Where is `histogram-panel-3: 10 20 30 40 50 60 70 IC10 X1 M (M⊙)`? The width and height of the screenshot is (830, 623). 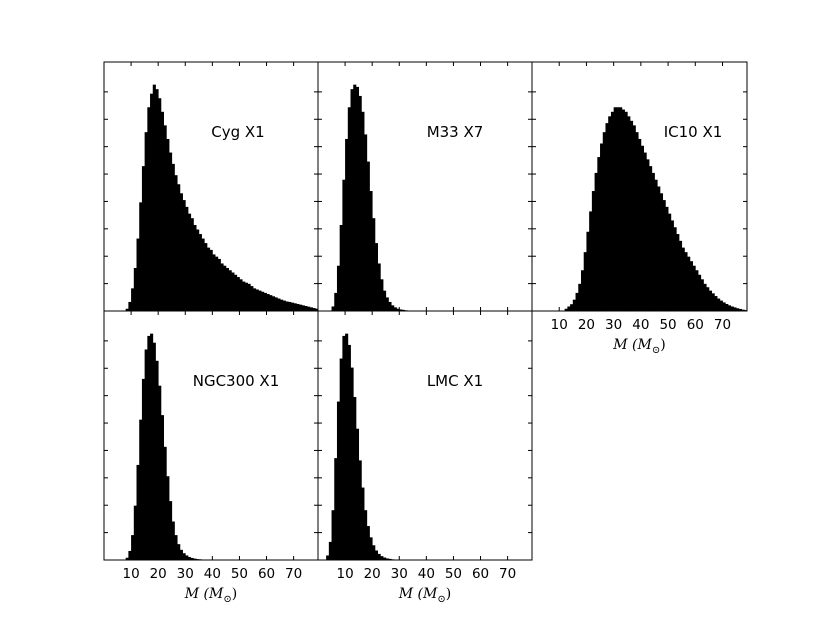
histogram-panel-3: 10 20 30 40 50 60 70 IC10 X1 M (M⊙) is located at coordinates (639, 208).